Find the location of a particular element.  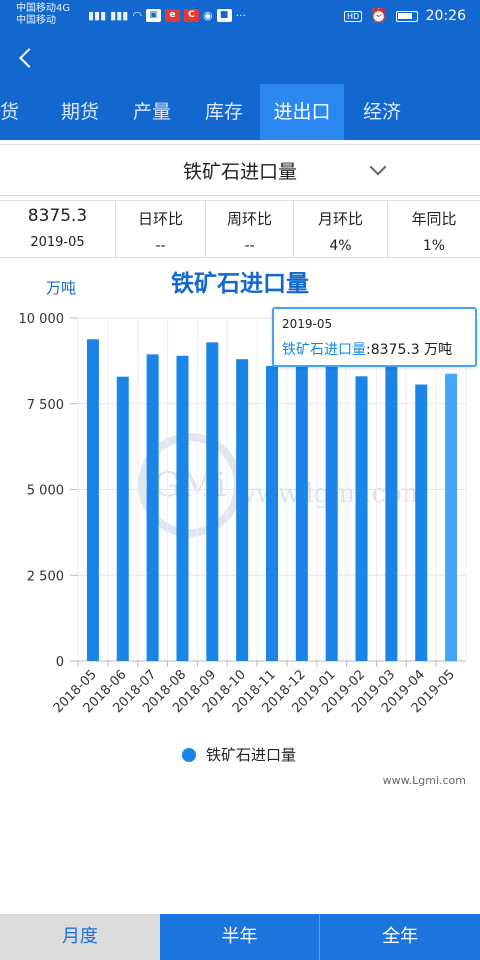

stat-cell-weekly: 周环比 -- is located at coordinates (250, 229).